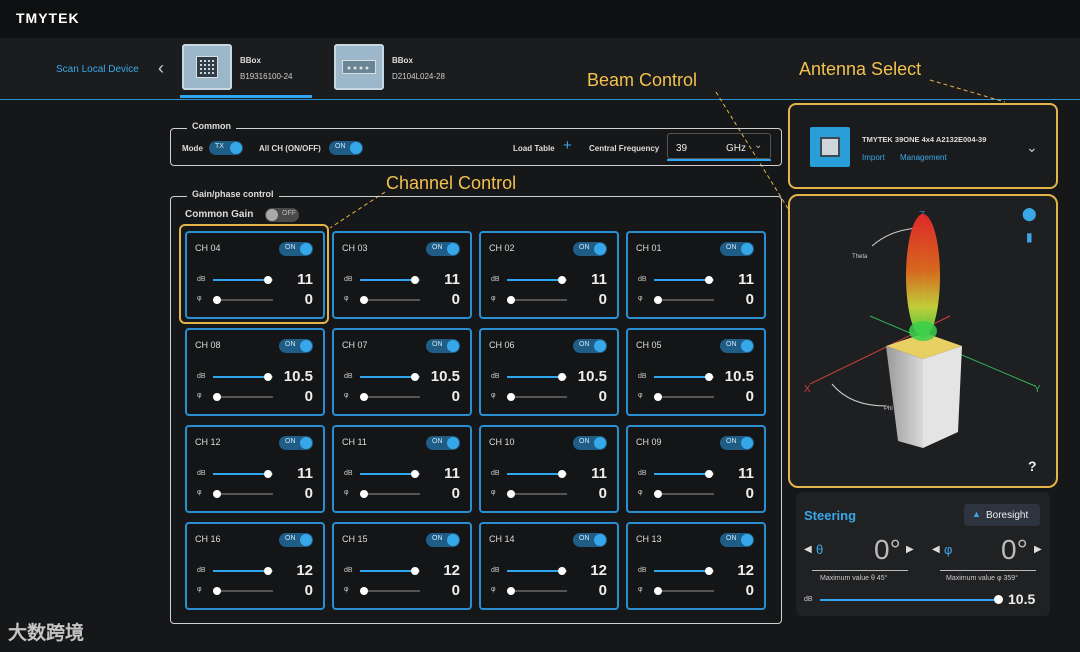 The image size is (1080, 652). What do you see at coordinates (696, 566) in the screenshot?
I see `channel-card: CH 13 ON dB 12 φ 0` at bounding box center [696, 566].